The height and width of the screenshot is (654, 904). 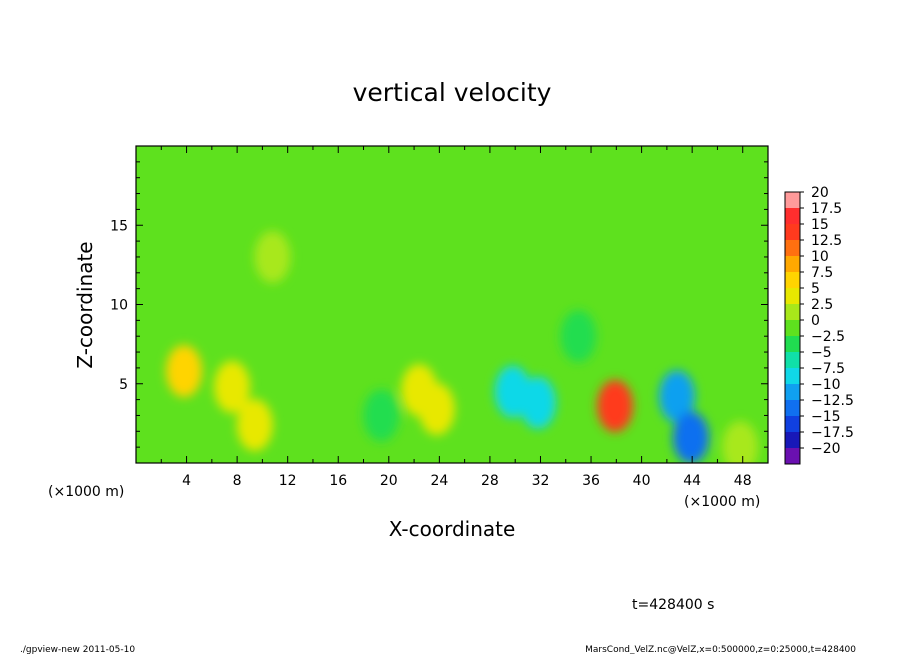 What do you see at coordinates (722, 502) in the screenshot?
I see `x-unit-right: (×1000 m)` at bounding box center [722, 502].